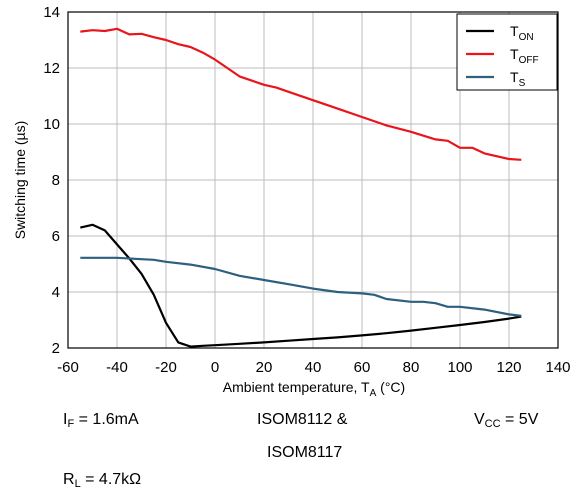 The width and height of the screenshot is (579, 495). What do you see at coordinates (508, 367) in the screenshot?
I see `x-tick-label: 120` at bounding box center [508, 367].